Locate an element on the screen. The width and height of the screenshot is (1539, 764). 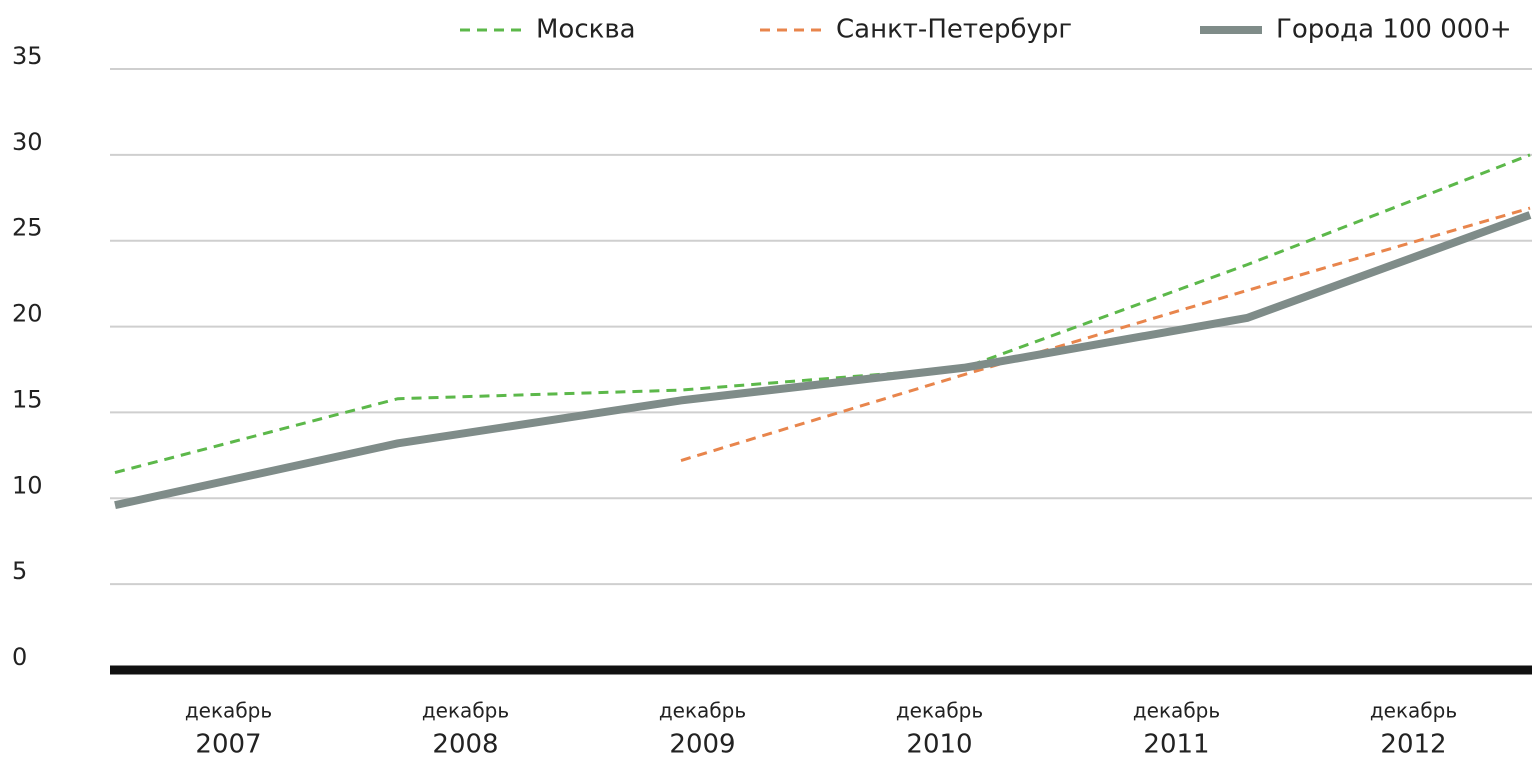
y-tick-label: 15 is located at coordinates (27, 399).